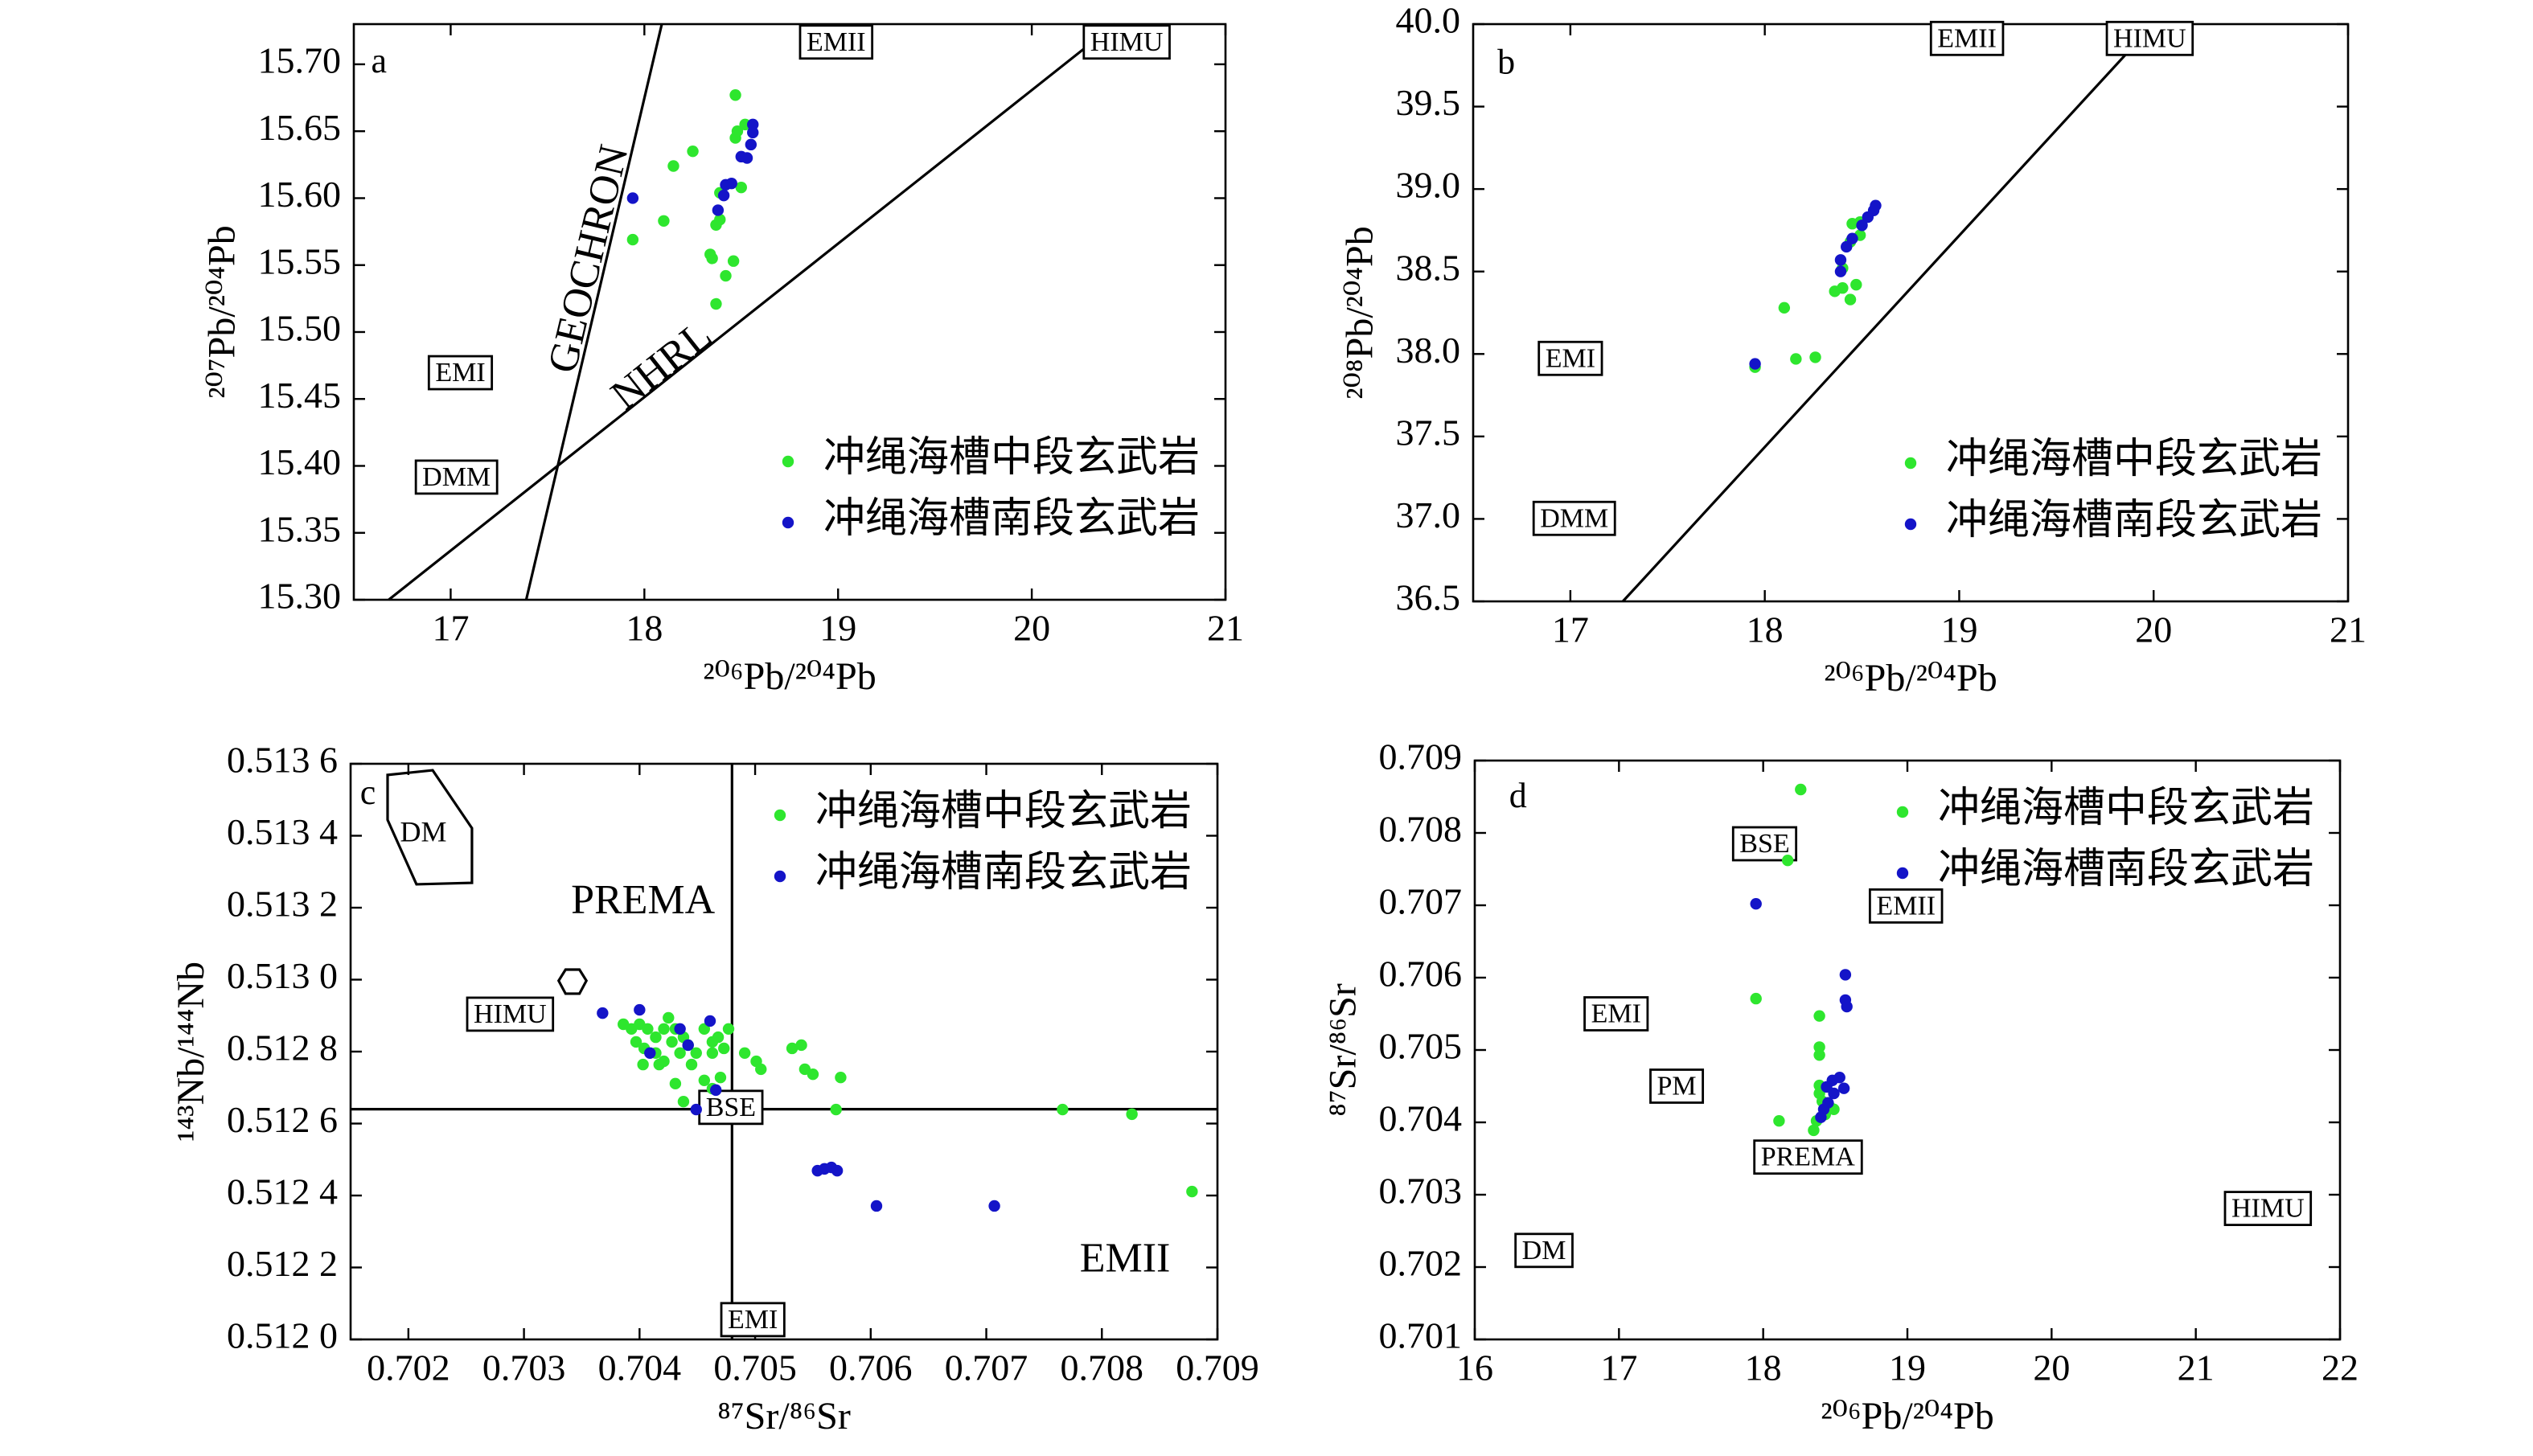  What do you see at coordinates (1676, 1086) in the screenshot?
I see `annotation: PM` at bounding box center [1676, 1086].